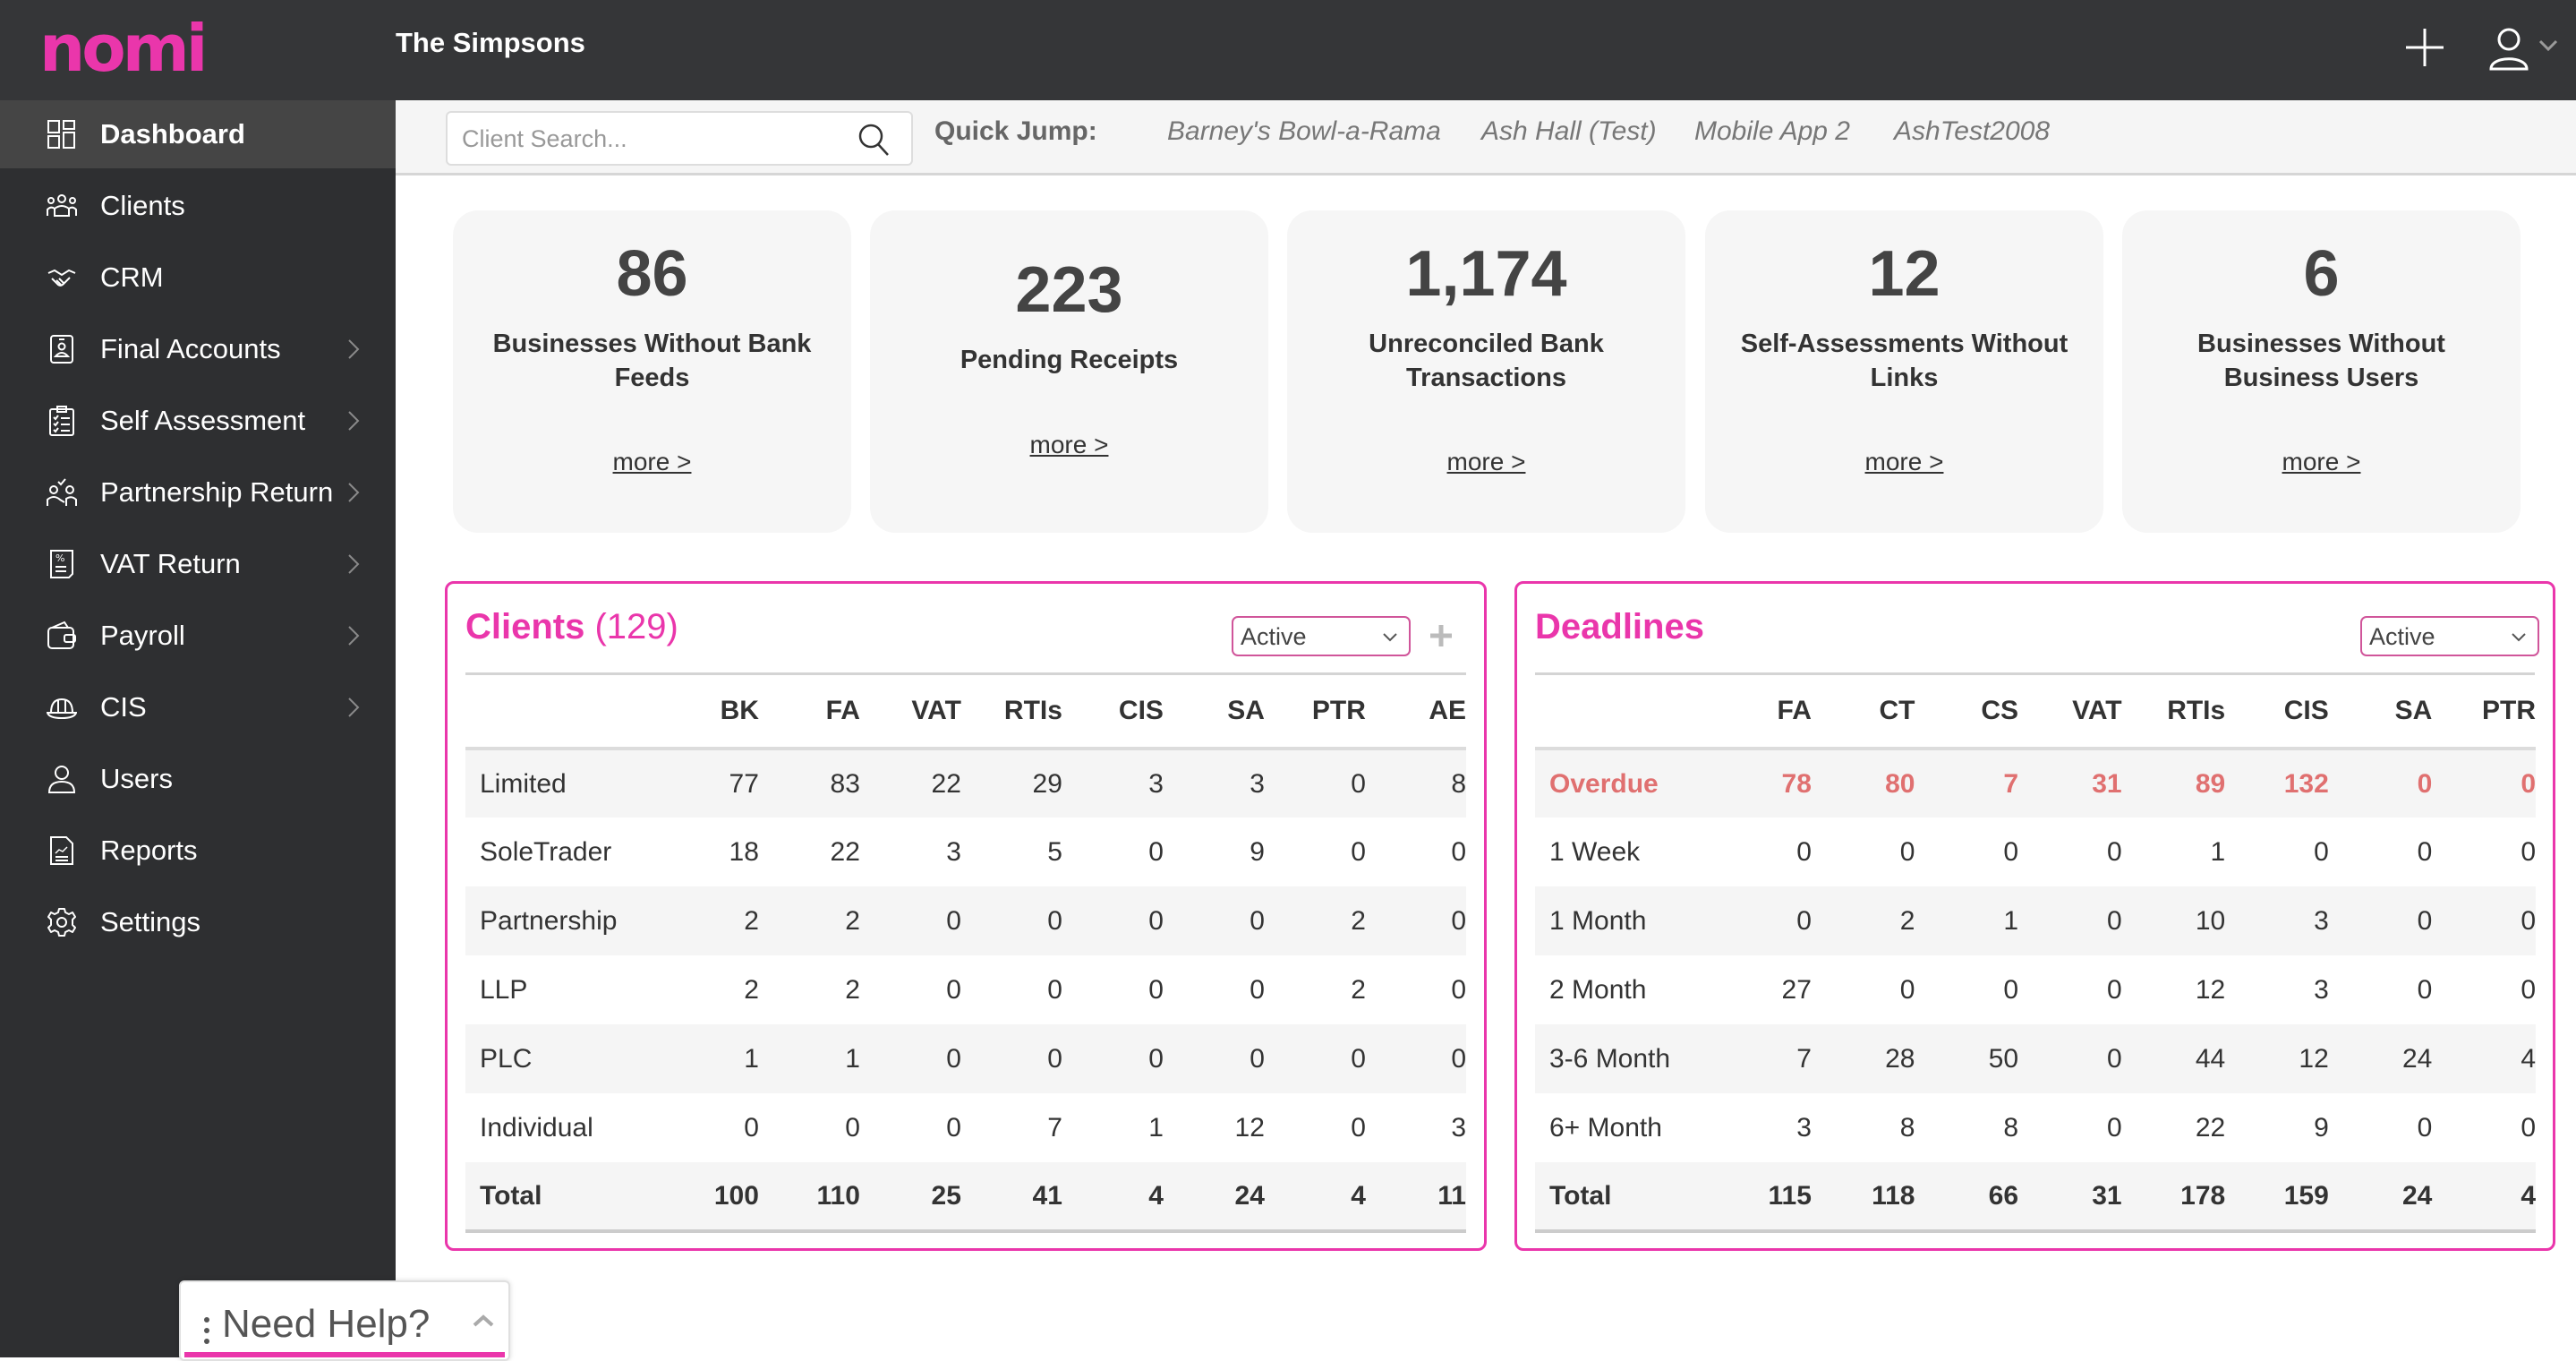 The width and height of the screenshot is (2576, 1361). What do you see at coordinates (965, 921) in the screenshot?
I see `table-row: Partnership 2 2 0 0 0 0 2 0` at bounding box center [965, 921].